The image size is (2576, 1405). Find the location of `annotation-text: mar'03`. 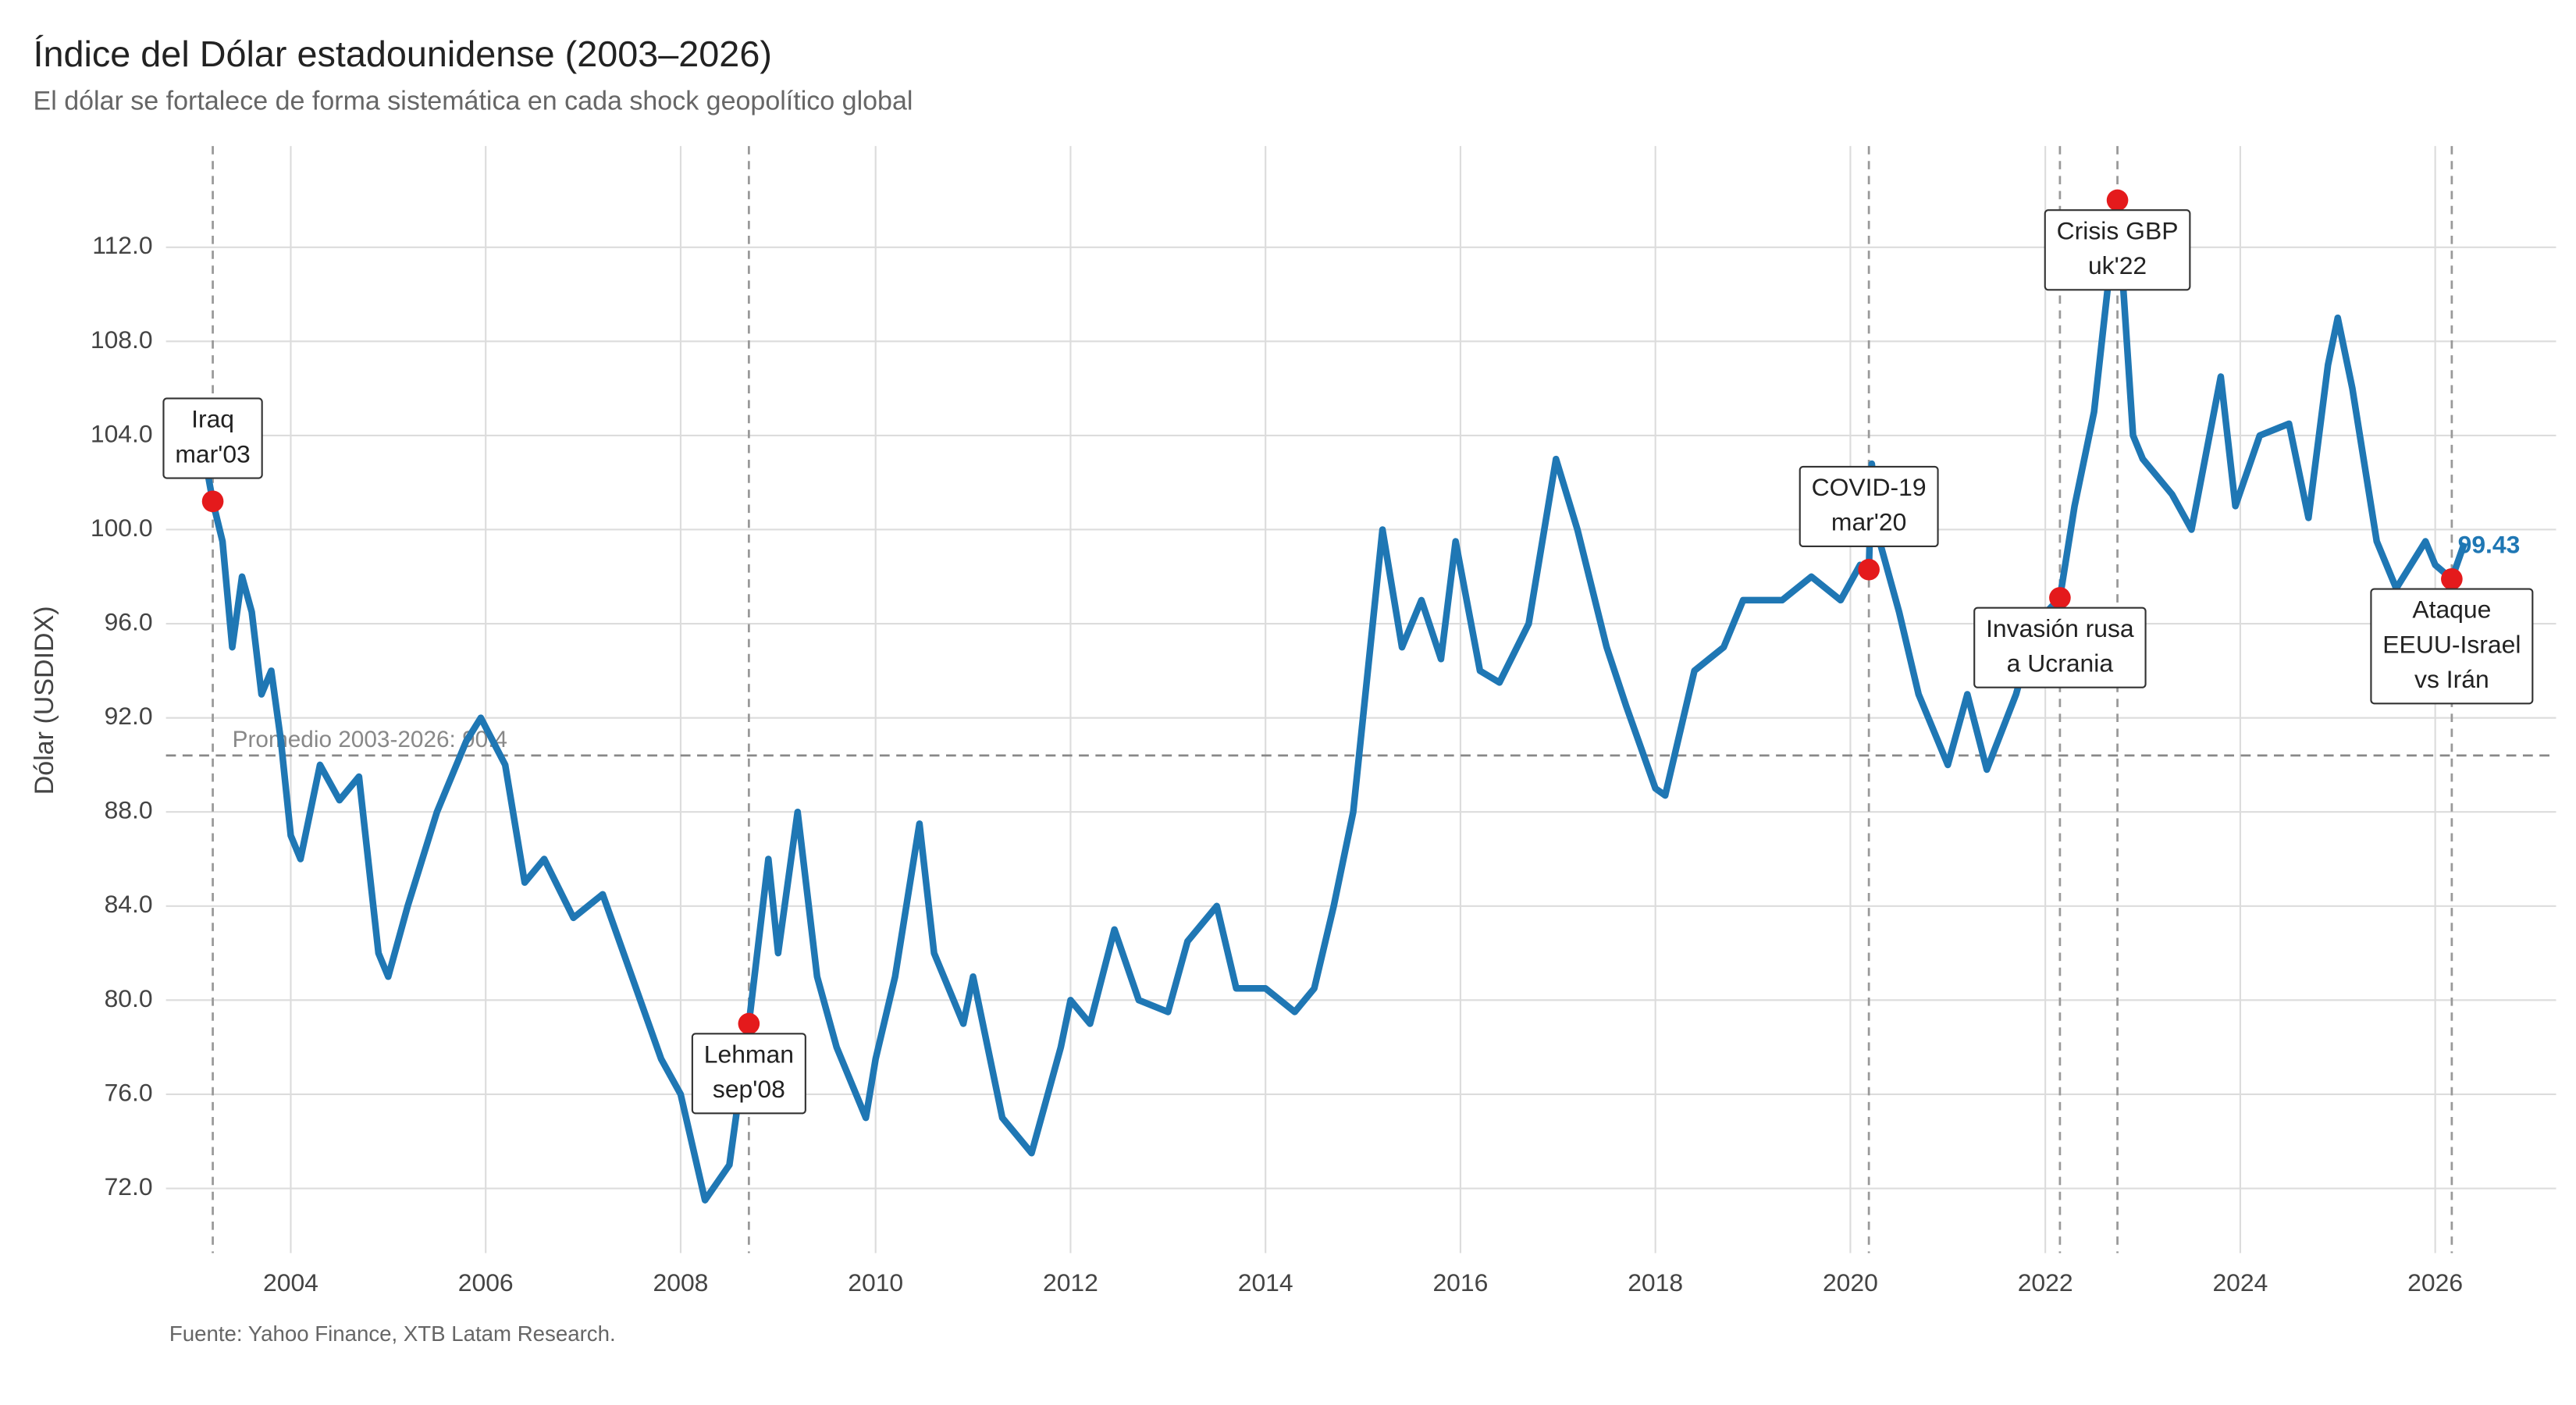

annotation-text: mar'03 is located at coordinates (212, 453).